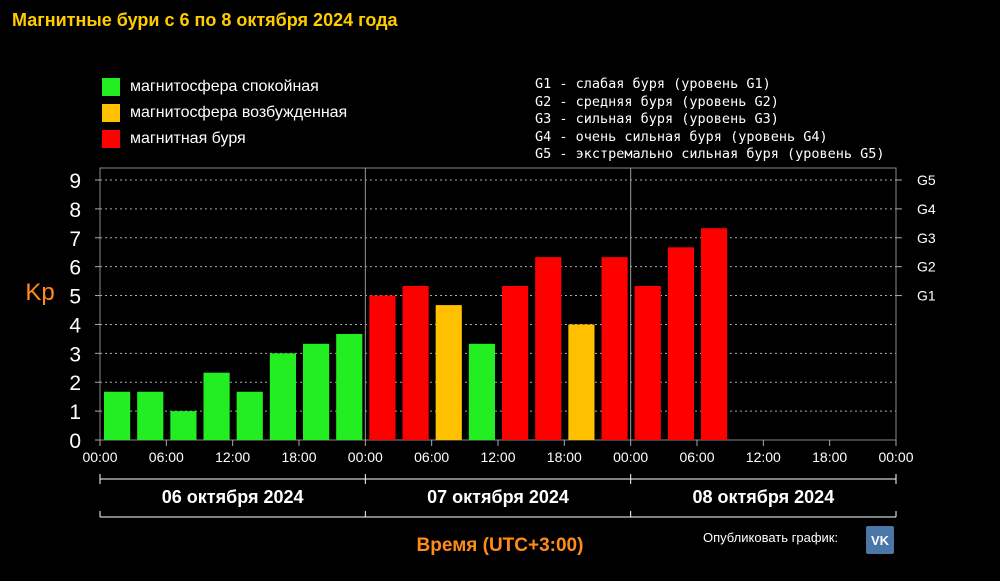  Describe the element at coordinates (653, 84) in the screenshot. I see `g-level-item: G1 - слабая буря (уровень G1)` at that location.